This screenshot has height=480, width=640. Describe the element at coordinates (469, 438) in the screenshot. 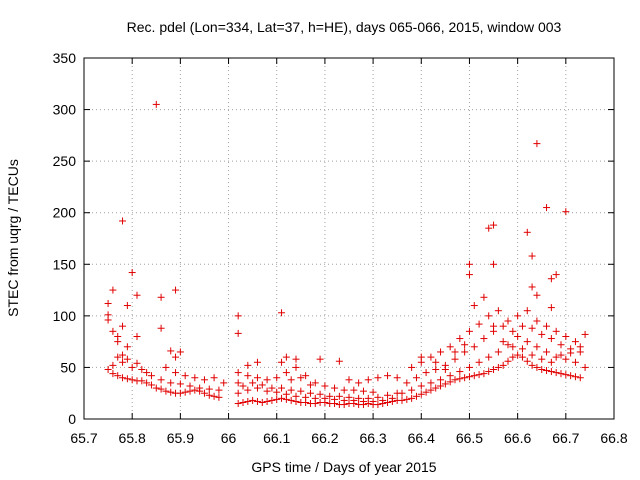

I see `x-tick-label: 66.5` at that location.